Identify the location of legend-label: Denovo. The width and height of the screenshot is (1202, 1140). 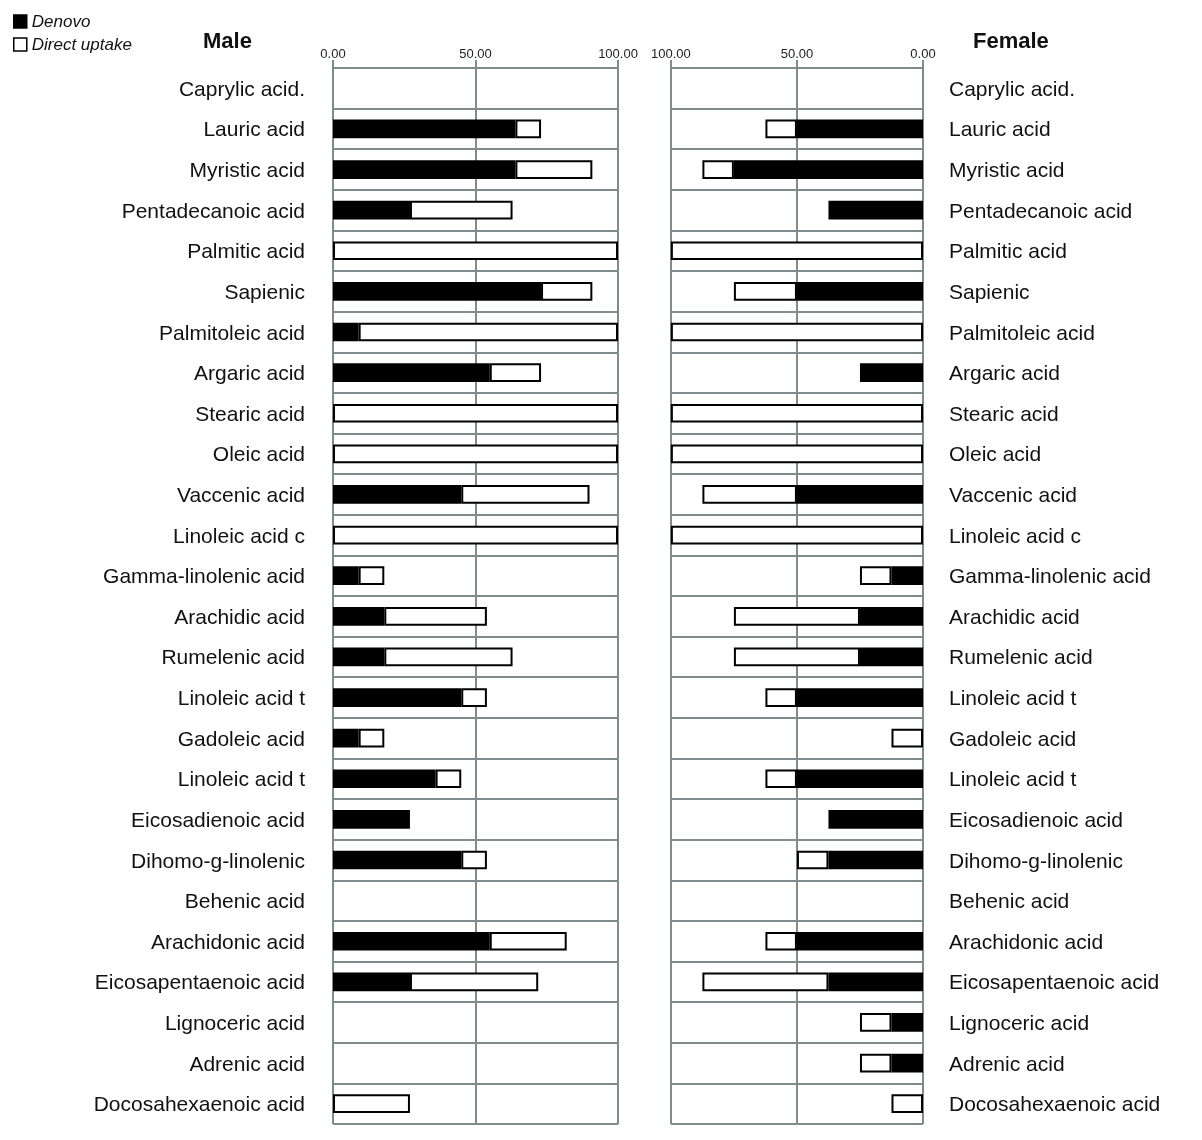
(61, 21).